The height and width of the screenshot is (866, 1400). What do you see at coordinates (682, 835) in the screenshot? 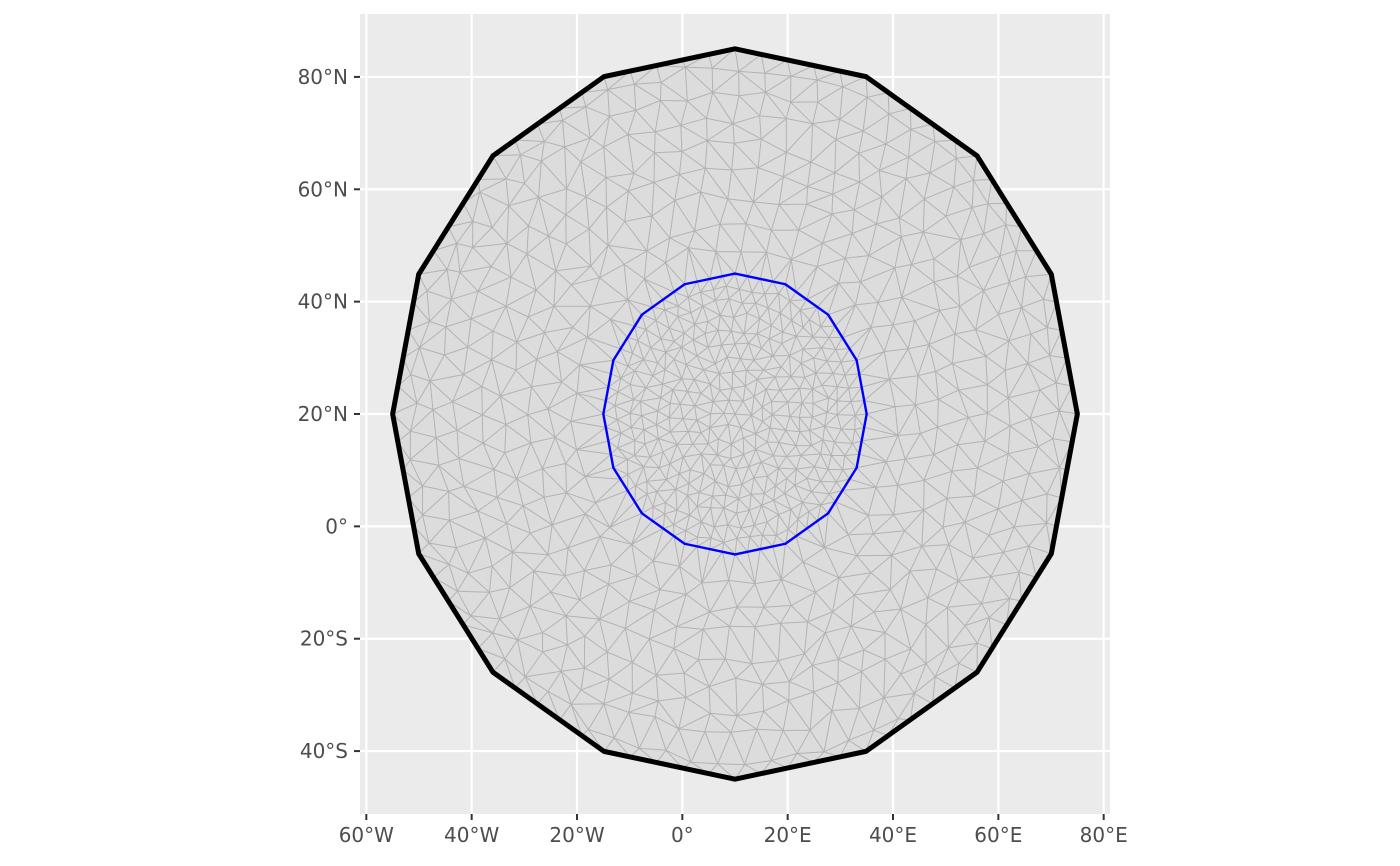
I see `x-tick-label: 0°` at bounding box center [682, 835].